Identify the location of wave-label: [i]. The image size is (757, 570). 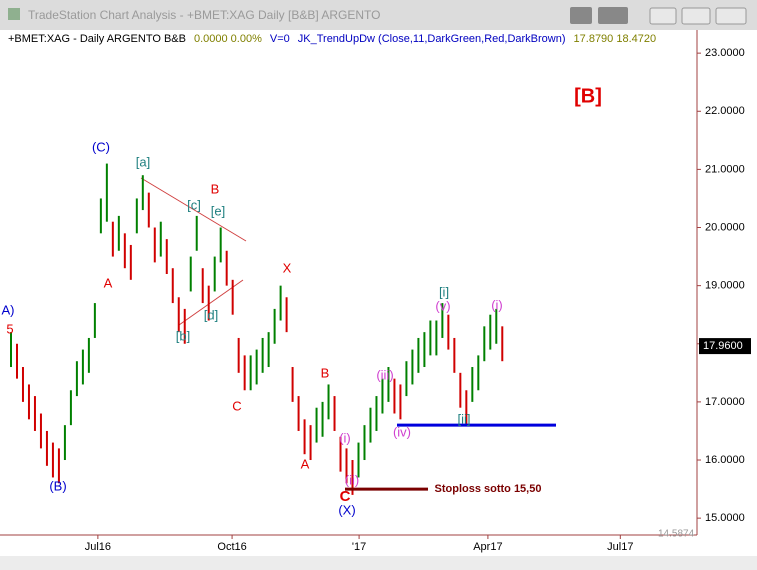
(444, 291).